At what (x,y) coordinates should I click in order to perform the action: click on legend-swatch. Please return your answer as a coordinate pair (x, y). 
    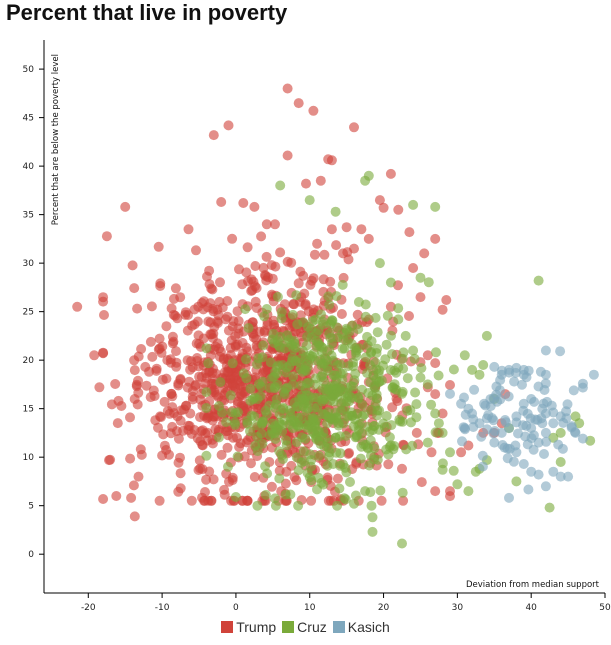
    Looking at the image, I should click on (288, 627).